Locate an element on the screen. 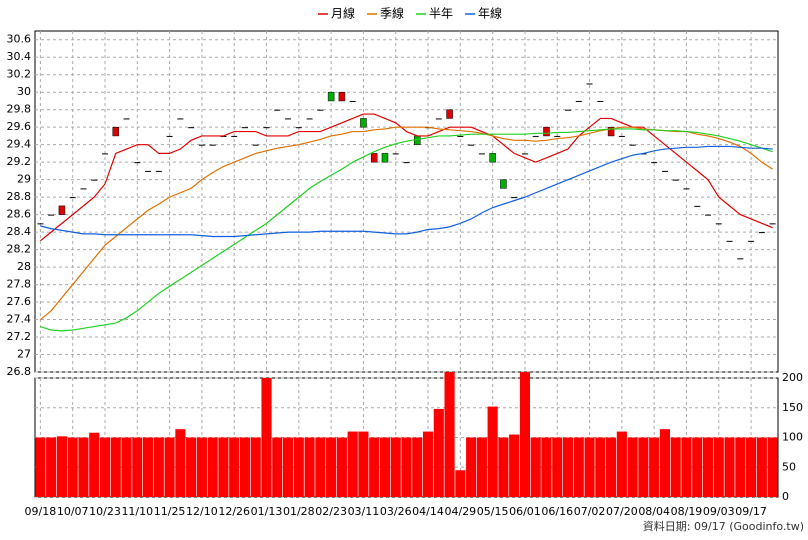 The width and height of the screenshot is (808, 540). y2-tick-label: 200 is located at coordinates (792, 377).